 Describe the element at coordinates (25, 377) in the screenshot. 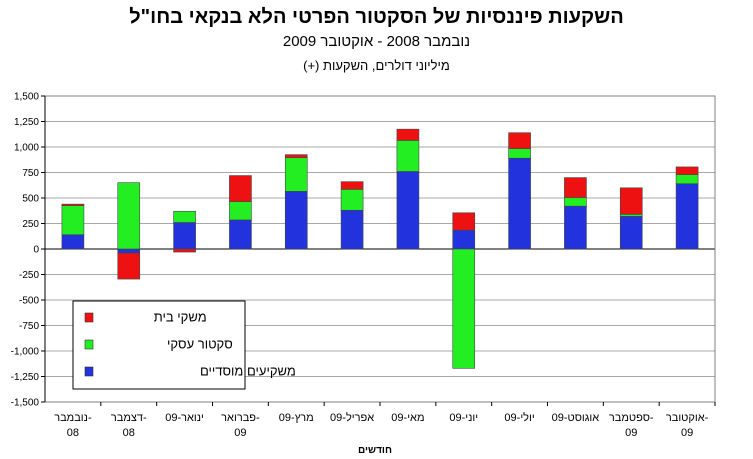

I see `y-tick-label: -1,250` at that location.